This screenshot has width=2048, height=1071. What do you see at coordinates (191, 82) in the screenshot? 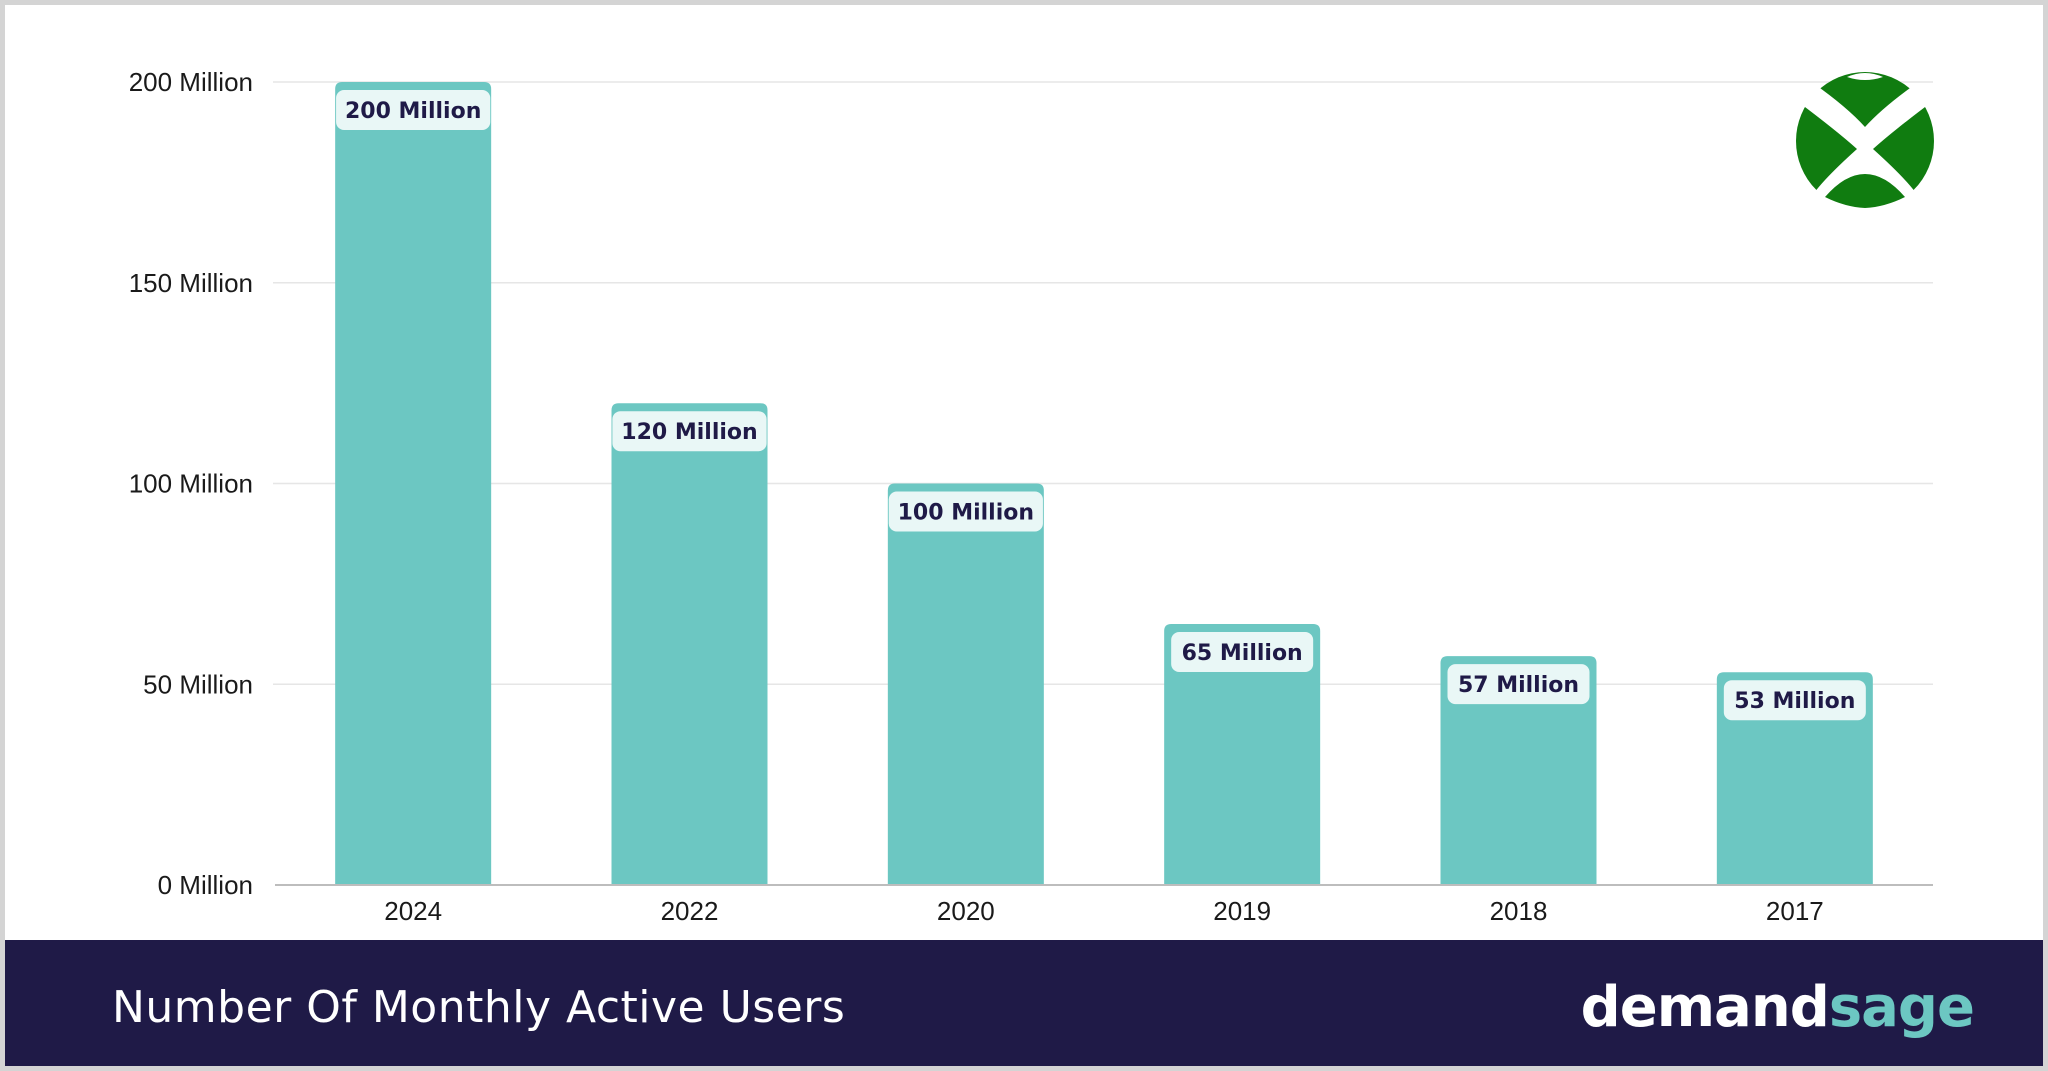
I see `y-tick-label: 200 Million` at bounding box center [191, 82].